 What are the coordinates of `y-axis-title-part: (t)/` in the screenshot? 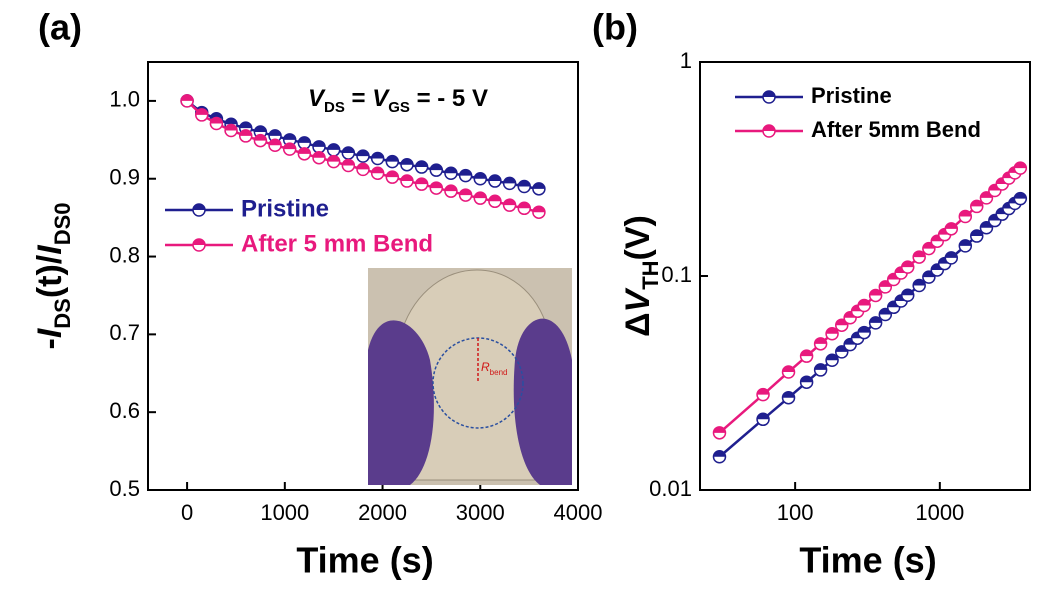 It's located at (50, 276).